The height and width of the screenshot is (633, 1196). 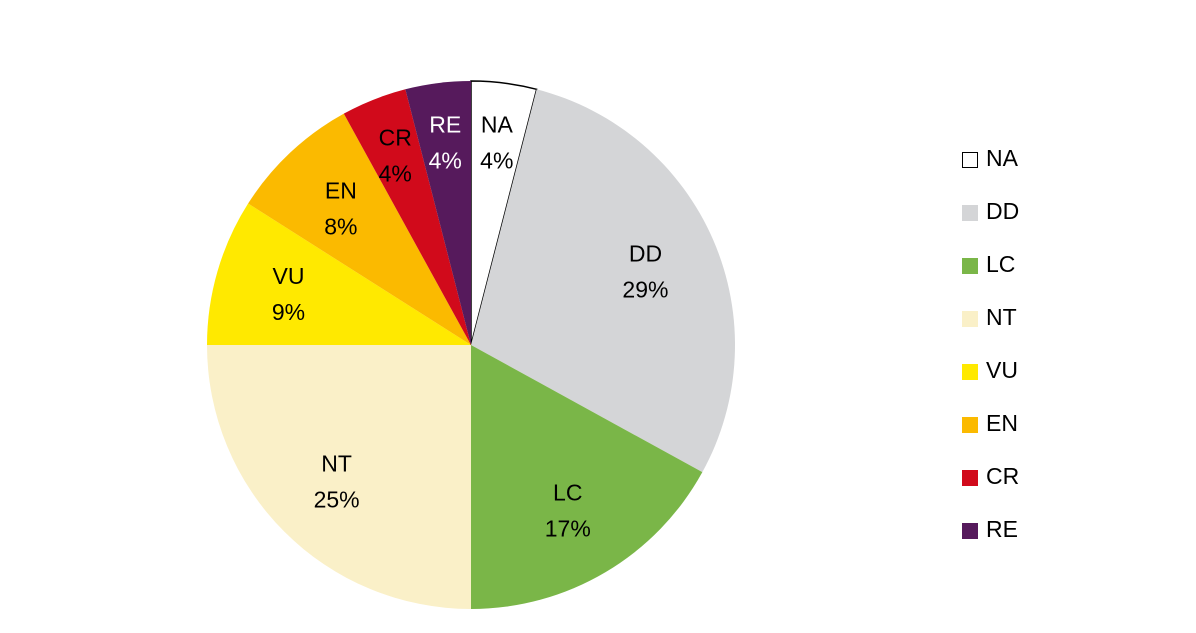 What do you see at coordinates (970, 372) in the screenshot?
I see `legend-swatch-vu` at bounding box center [970, 372].